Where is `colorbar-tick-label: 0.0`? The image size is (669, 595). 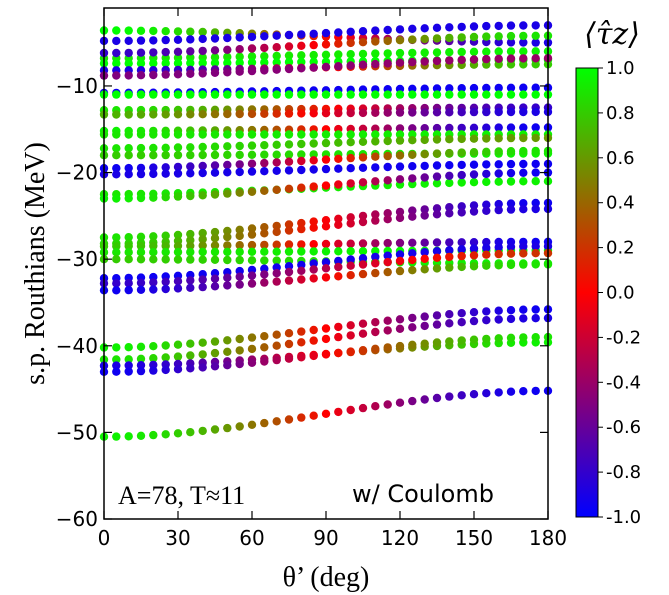 colorbar-tick-label: 0.0 is located at coordinates (620, 293).